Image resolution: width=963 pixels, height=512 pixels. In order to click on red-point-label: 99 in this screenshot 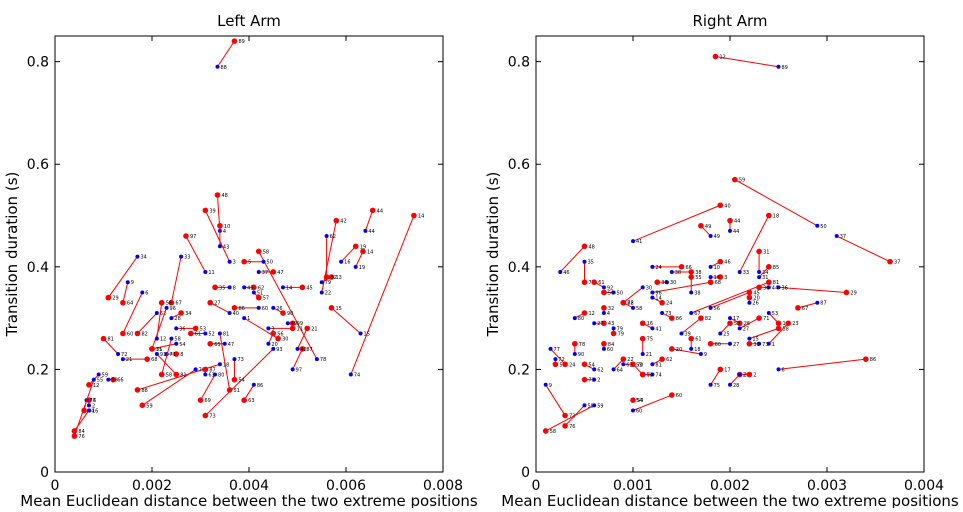, I will do `click(300, 324)`.